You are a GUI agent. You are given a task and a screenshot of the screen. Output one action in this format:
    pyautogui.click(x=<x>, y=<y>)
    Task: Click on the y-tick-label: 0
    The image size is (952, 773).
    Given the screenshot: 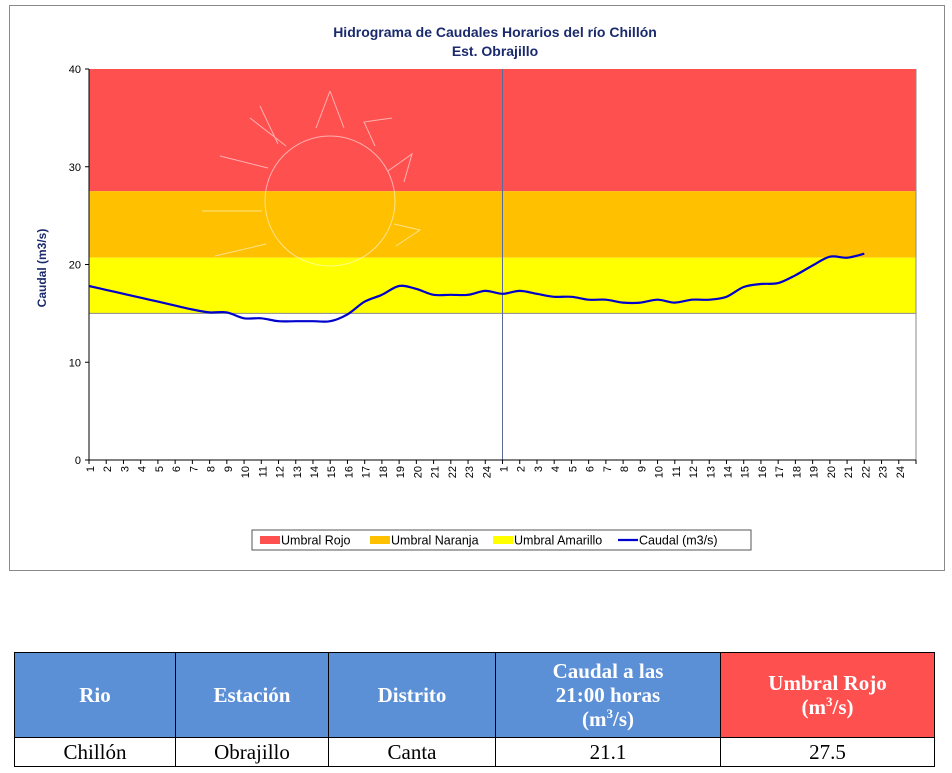 What is the action you would take?
    pyautogui.click(x=78, y=461)
    